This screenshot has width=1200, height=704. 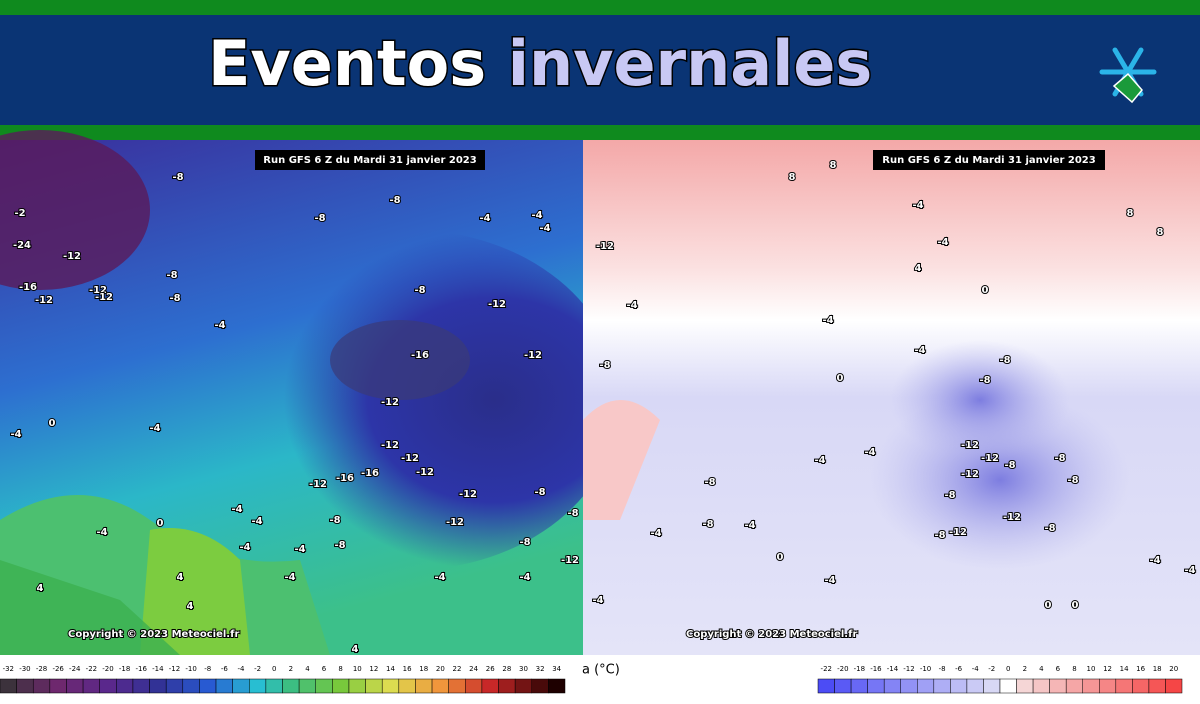 I want to click on legend-tick-label: 28, so click(x=506, y=669).